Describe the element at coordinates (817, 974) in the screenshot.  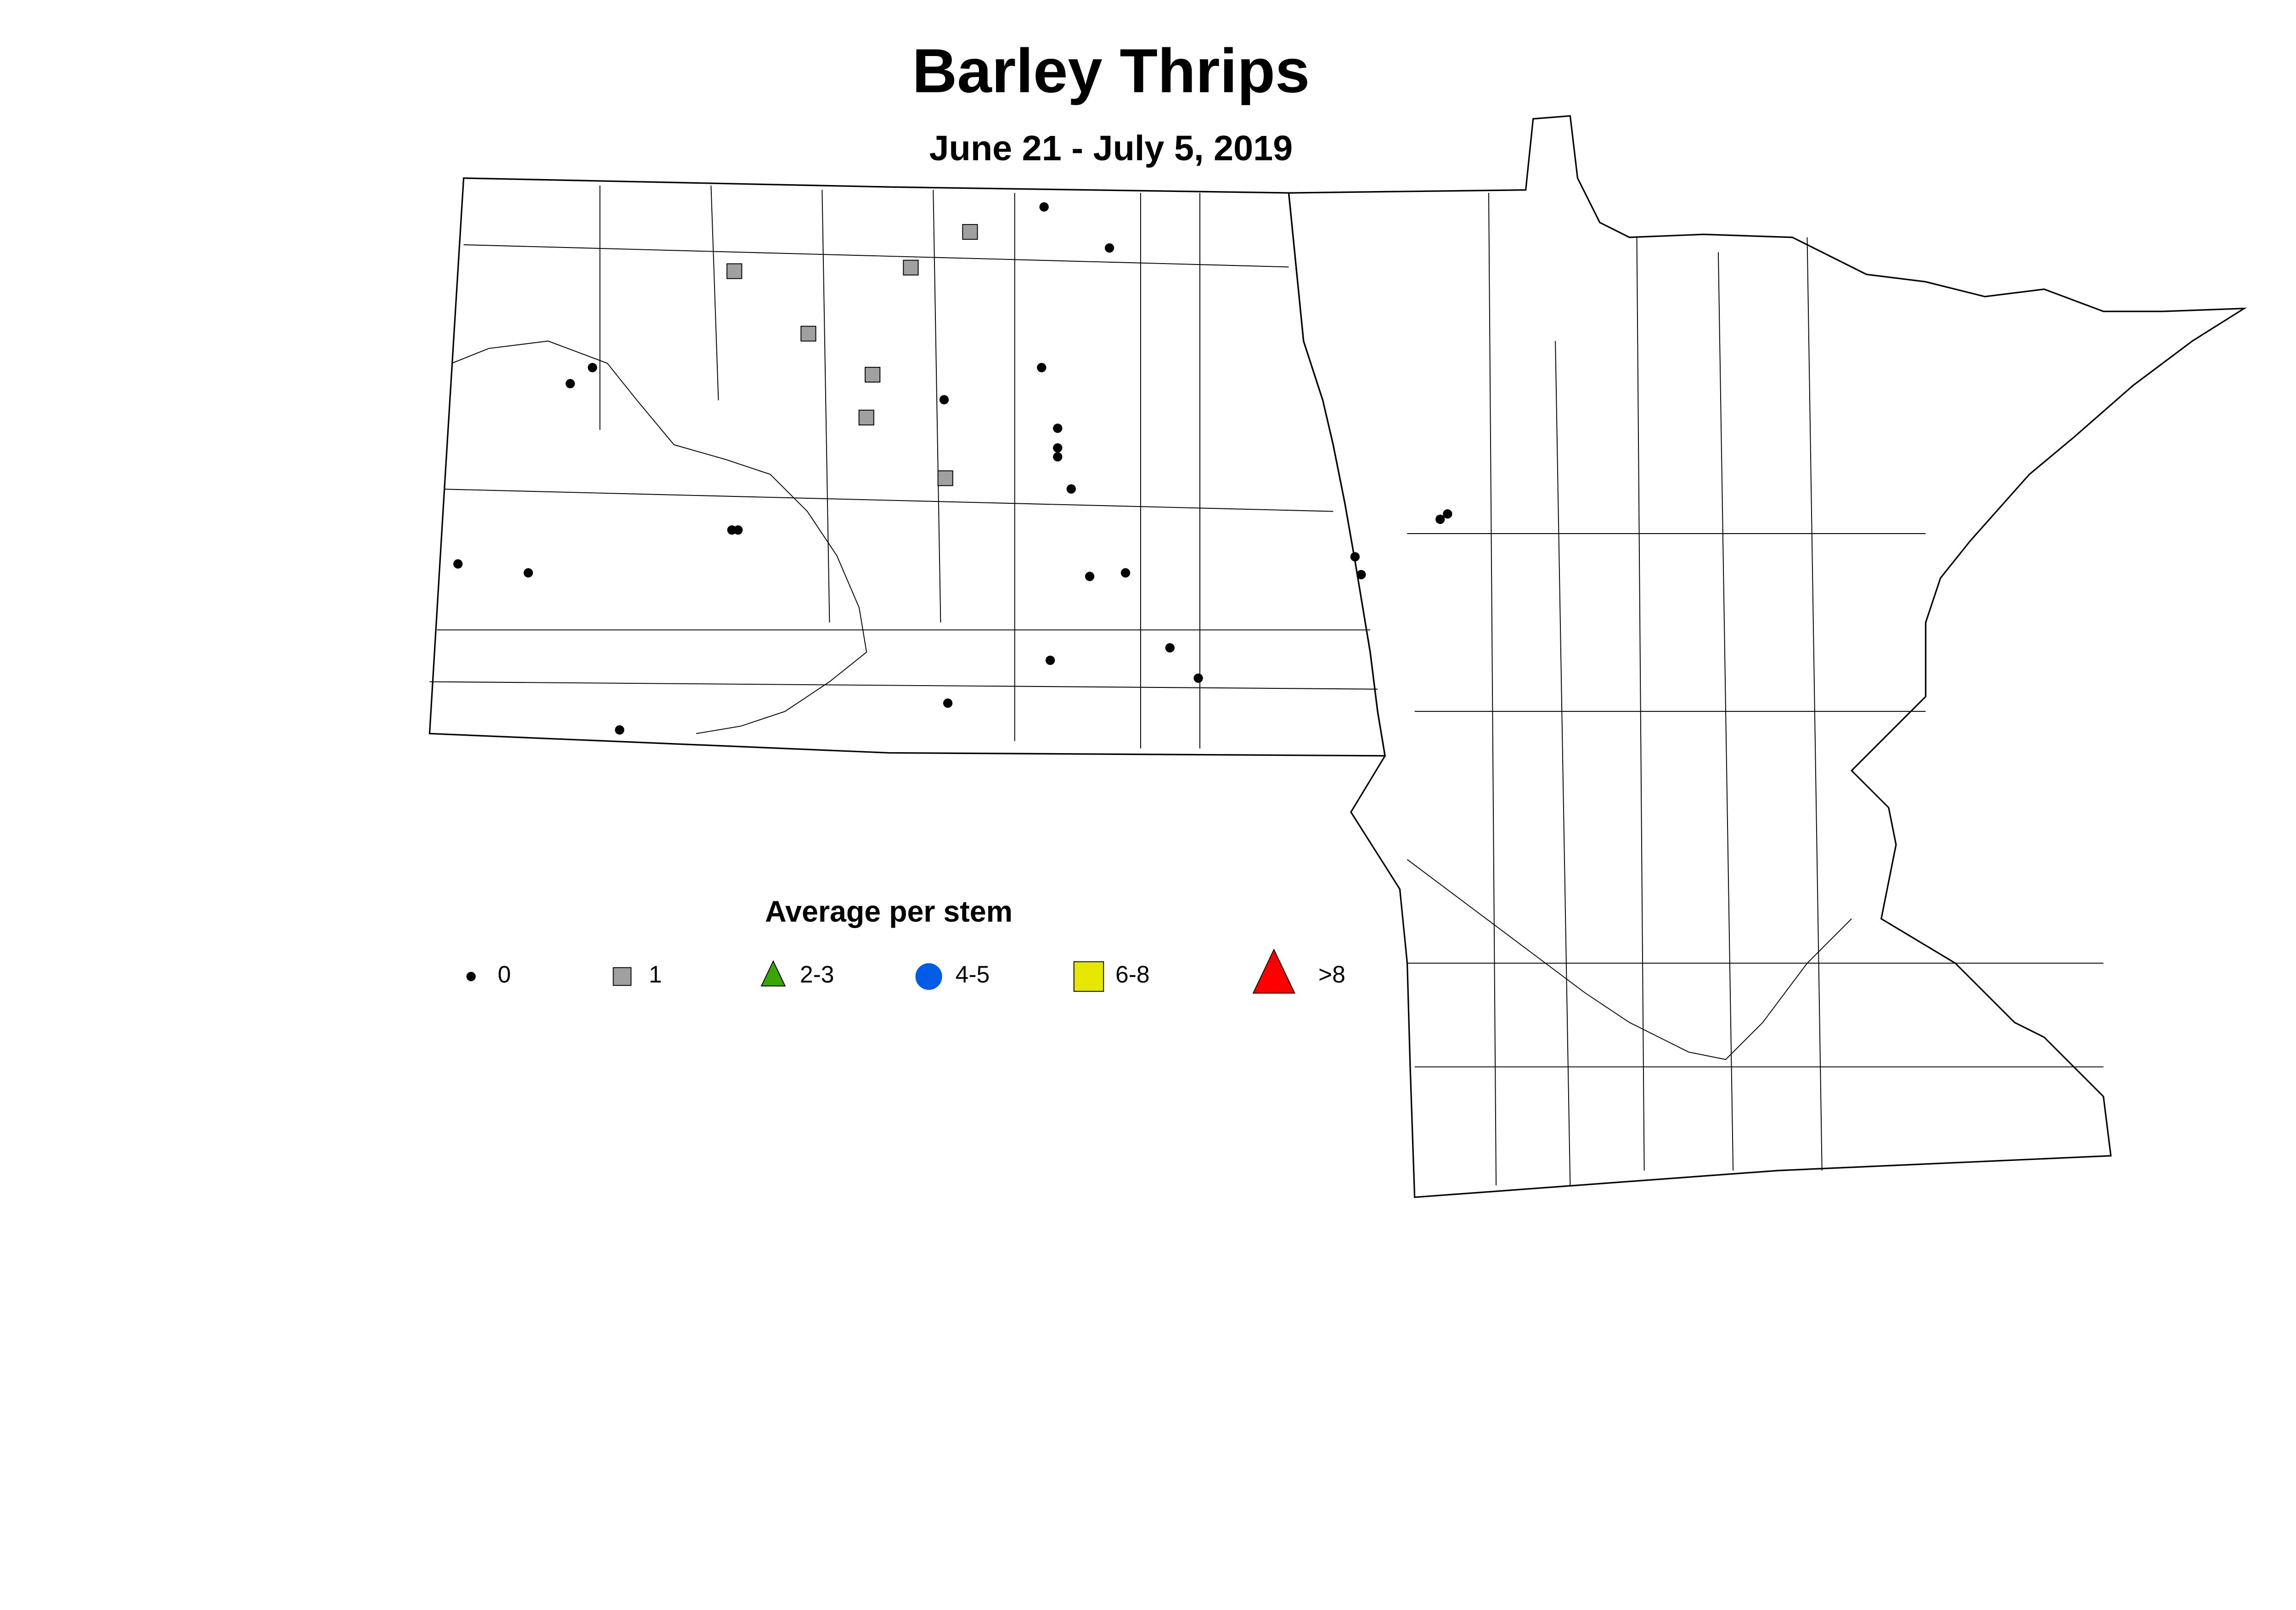
I see `legend-label: 2-3` at that location.